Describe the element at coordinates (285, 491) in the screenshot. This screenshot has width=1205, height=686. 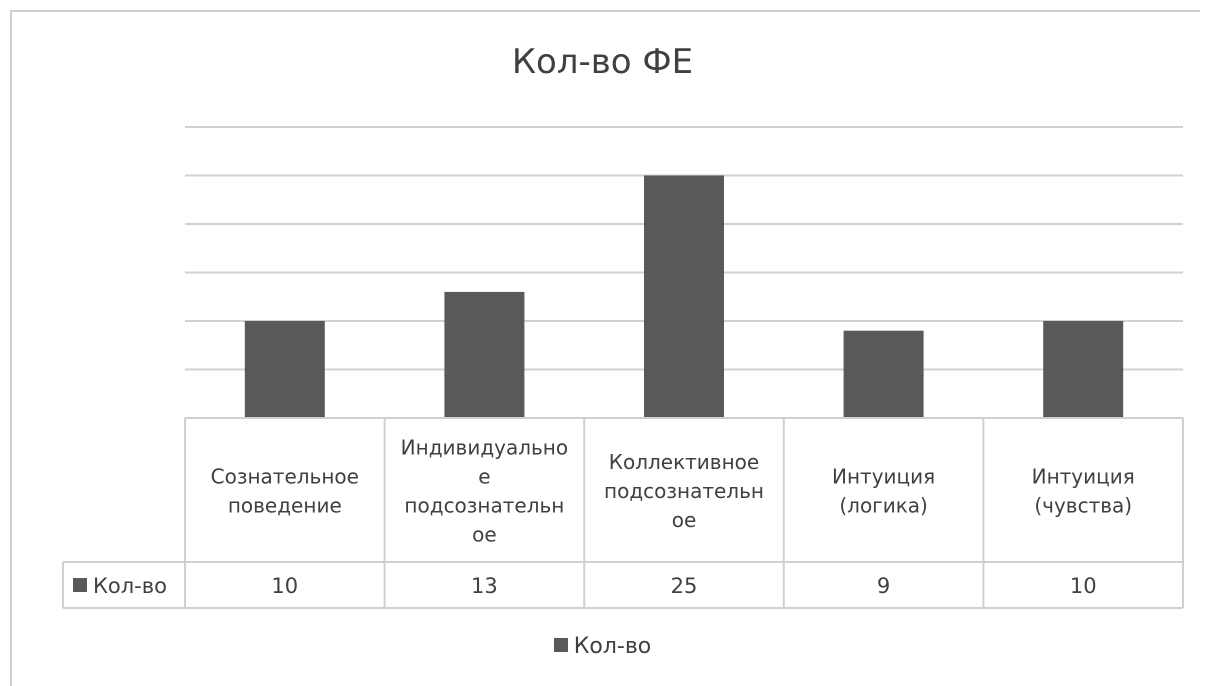
I see `category-label: Сознательное поведение` at that location.